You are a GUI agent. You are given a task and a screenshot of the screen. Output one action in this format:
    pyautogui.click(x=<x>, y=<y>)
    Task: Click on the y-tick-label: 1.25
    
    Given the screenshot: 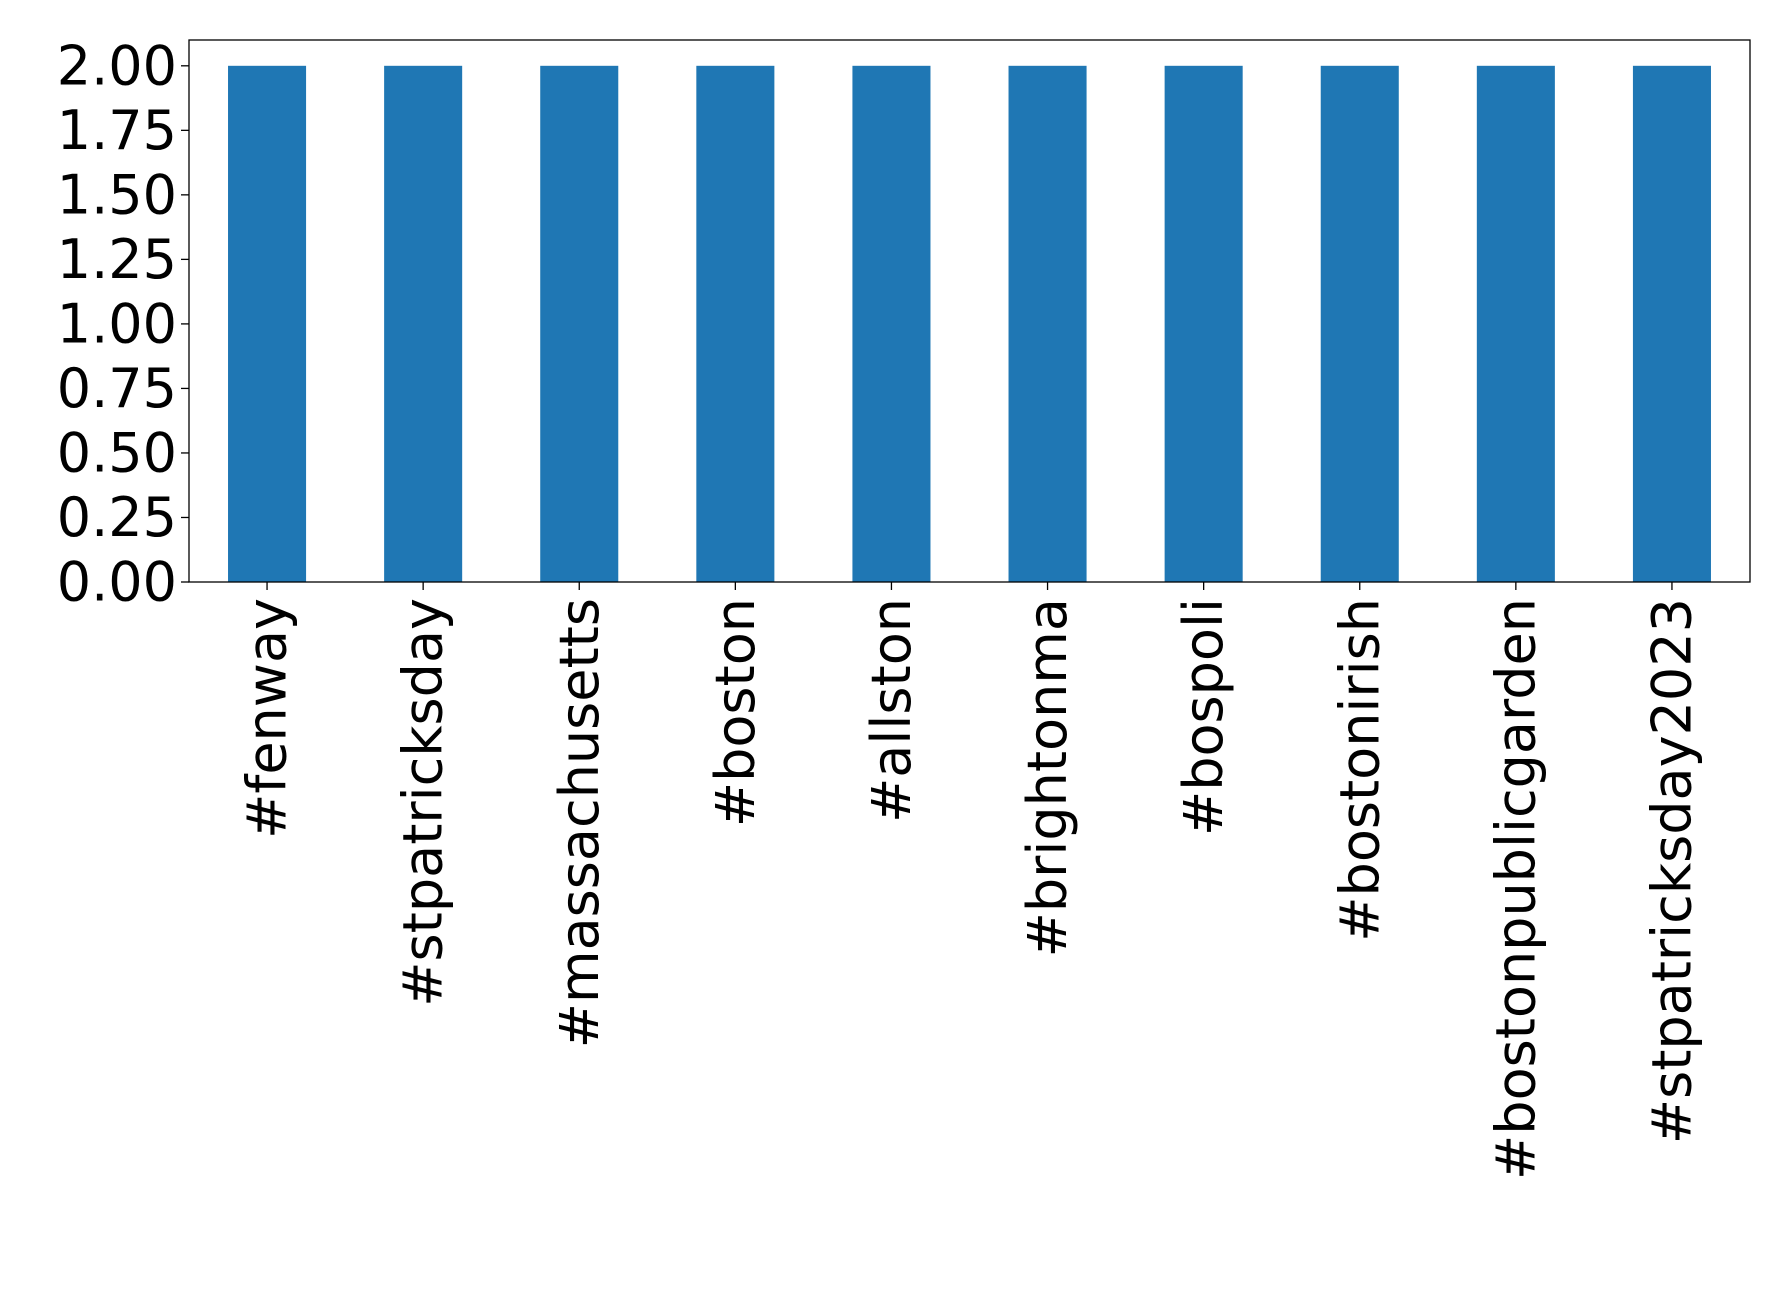 What is the action you would take?
    pyautogui.click(x=117, y=259)
    